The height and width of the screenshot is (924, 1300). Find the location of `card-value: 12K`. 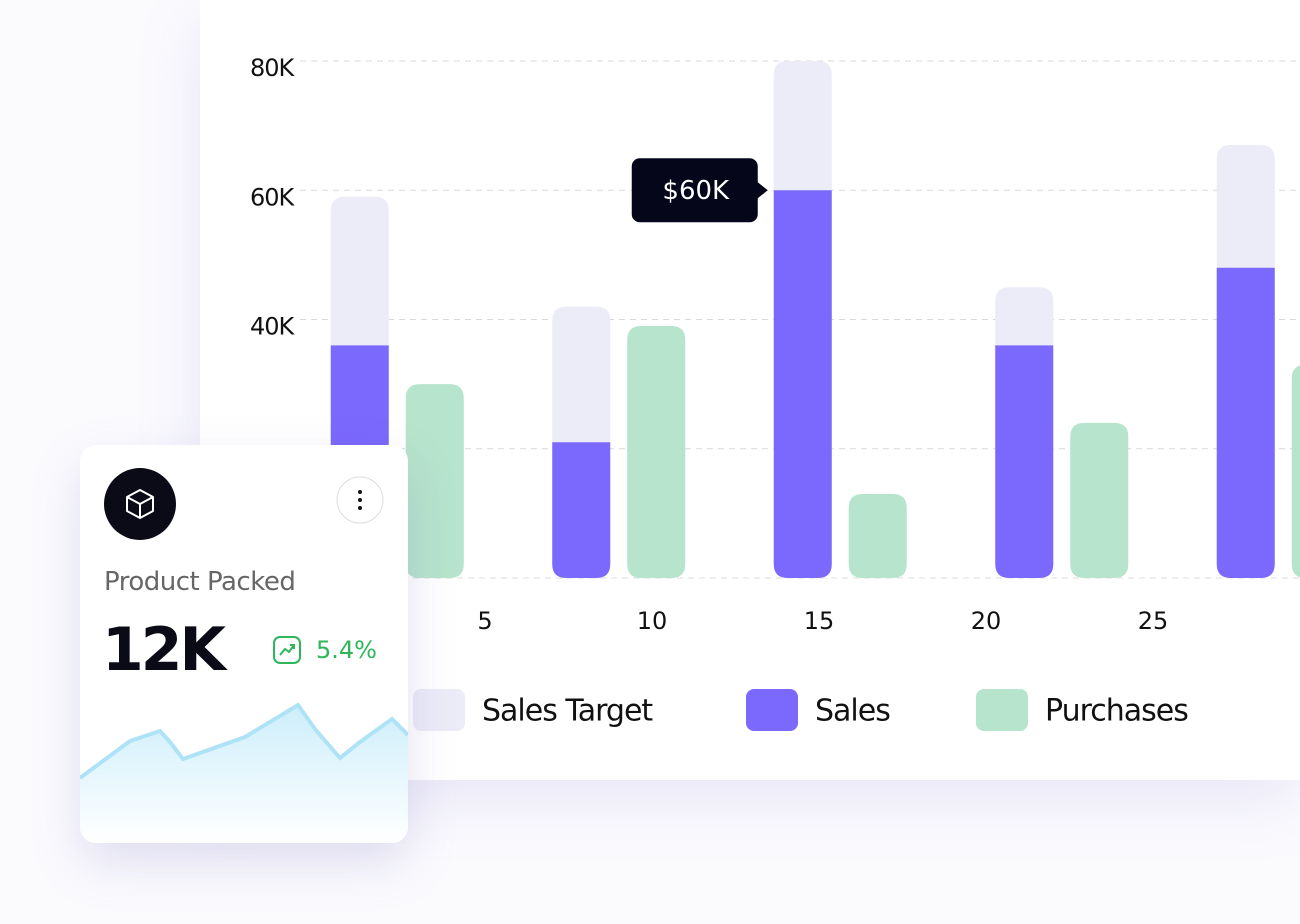

card-value: 12K is located at coordinates (164, 650).